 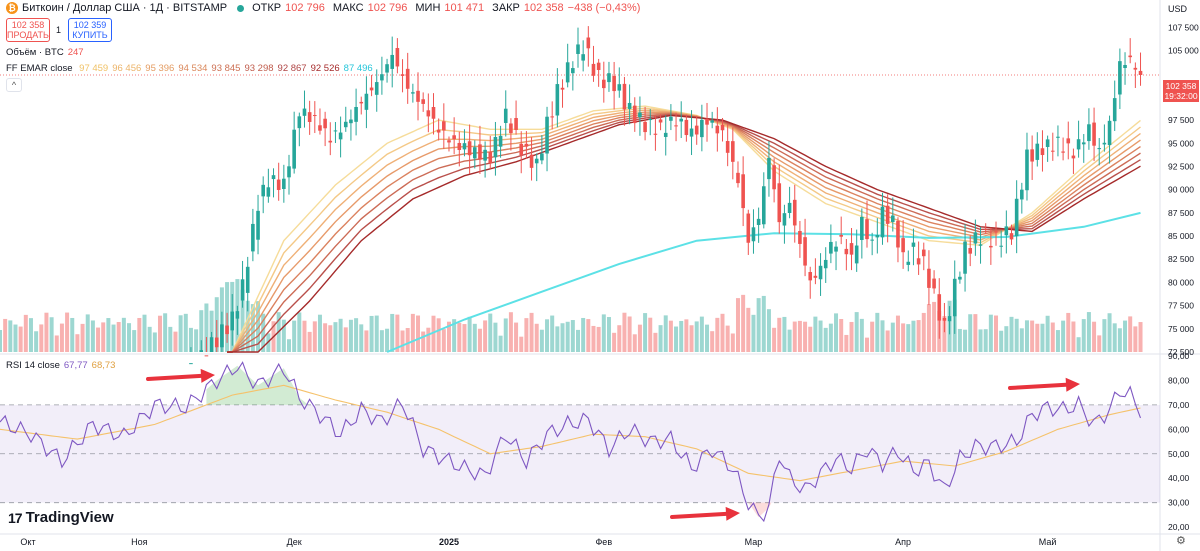 What do you see at coordinates (1179, 454) in the screenshot?
I see `rsi-tick-label: 50,00` at bounding box center [1179, 454].